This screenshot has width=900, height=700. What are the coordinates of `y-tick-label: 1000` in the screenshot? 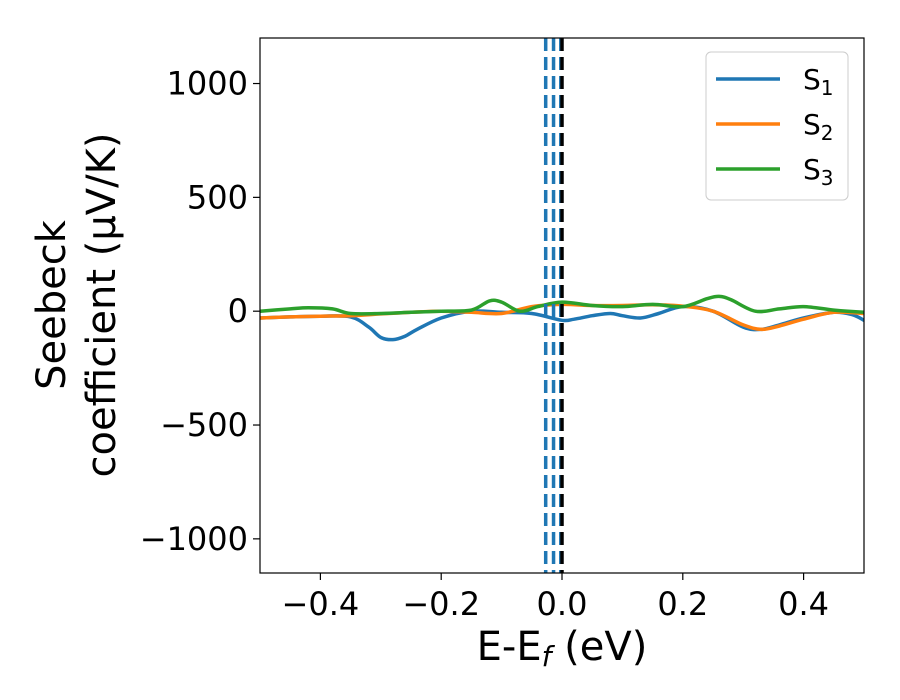 It's located at (207, 84).